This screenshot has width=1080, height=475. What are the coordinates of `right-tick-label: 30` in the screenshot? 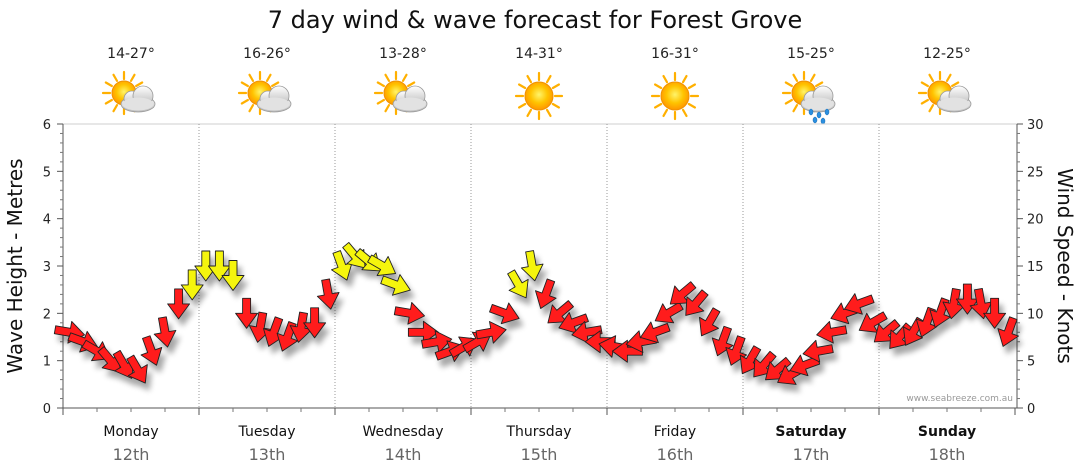 It's located at (1035, 125).